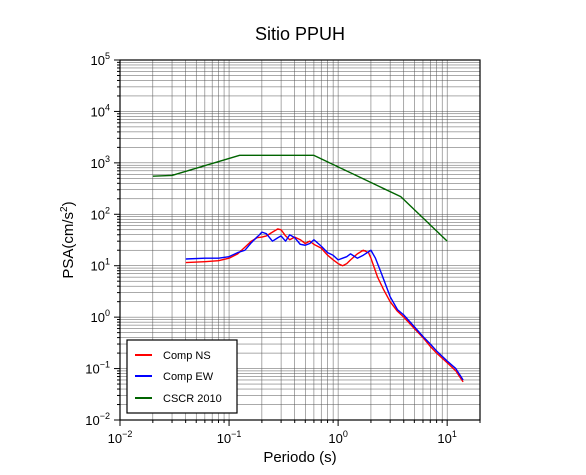 The width and height of the screenshot is (586, 475). What do you see at coordinates (187, 356) in the screenshot?
I see `legend-label-ns: Comp NS` at bounding box center [187, 356].